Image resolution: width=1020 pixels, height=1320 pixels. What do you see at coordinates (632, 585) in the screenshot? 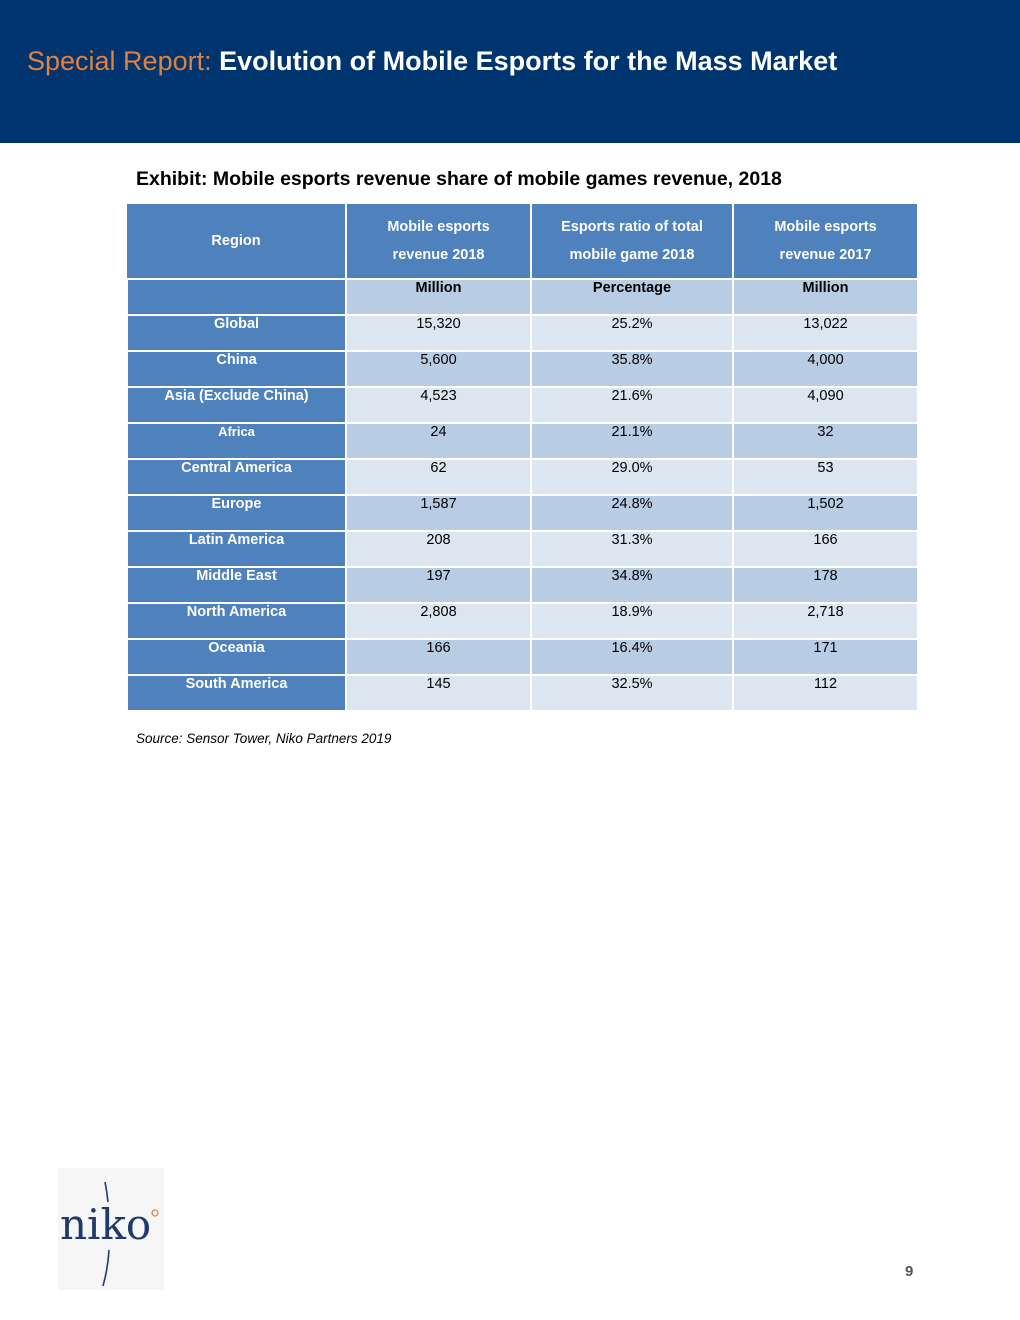
I see `ratio-2018-cell: 34.8%` at bounding box center [632, 585].